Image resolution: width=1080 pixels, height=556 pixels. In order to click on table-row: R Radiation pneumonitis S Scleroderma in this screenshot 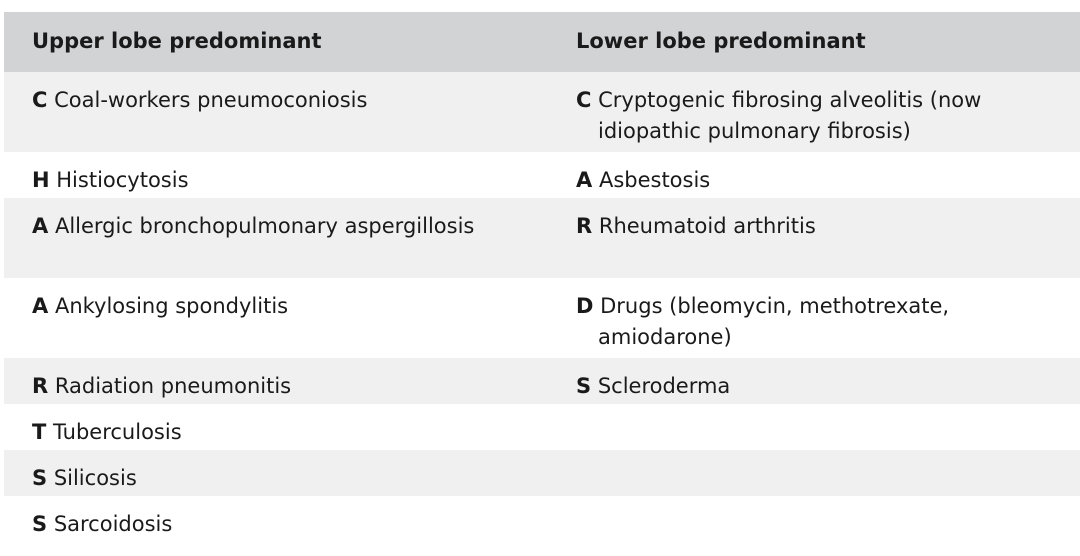, I will do `click(542, 381)`.